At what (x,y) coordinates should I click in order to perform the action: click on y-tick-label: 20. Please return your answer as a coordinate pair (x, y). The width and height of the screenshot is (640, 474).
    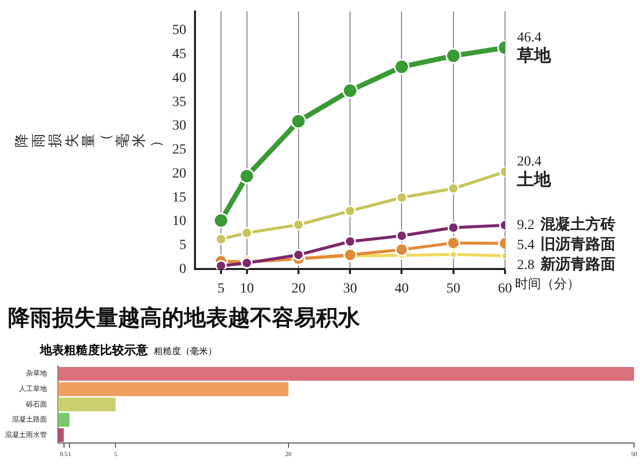
    Looking at the image, I should click on (179, 174).